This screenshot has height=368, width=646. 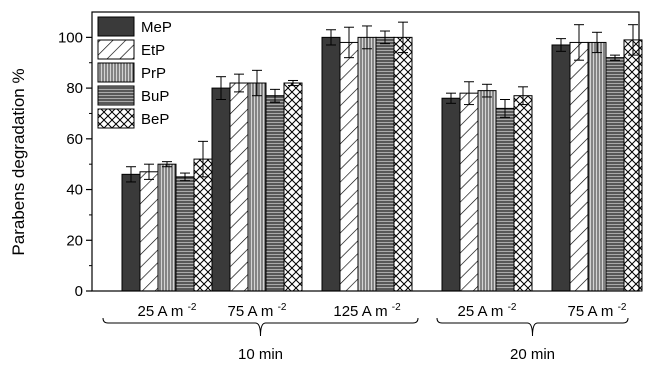 I want to click on legend-label-mep: MeP, so click(x=156, y=27).